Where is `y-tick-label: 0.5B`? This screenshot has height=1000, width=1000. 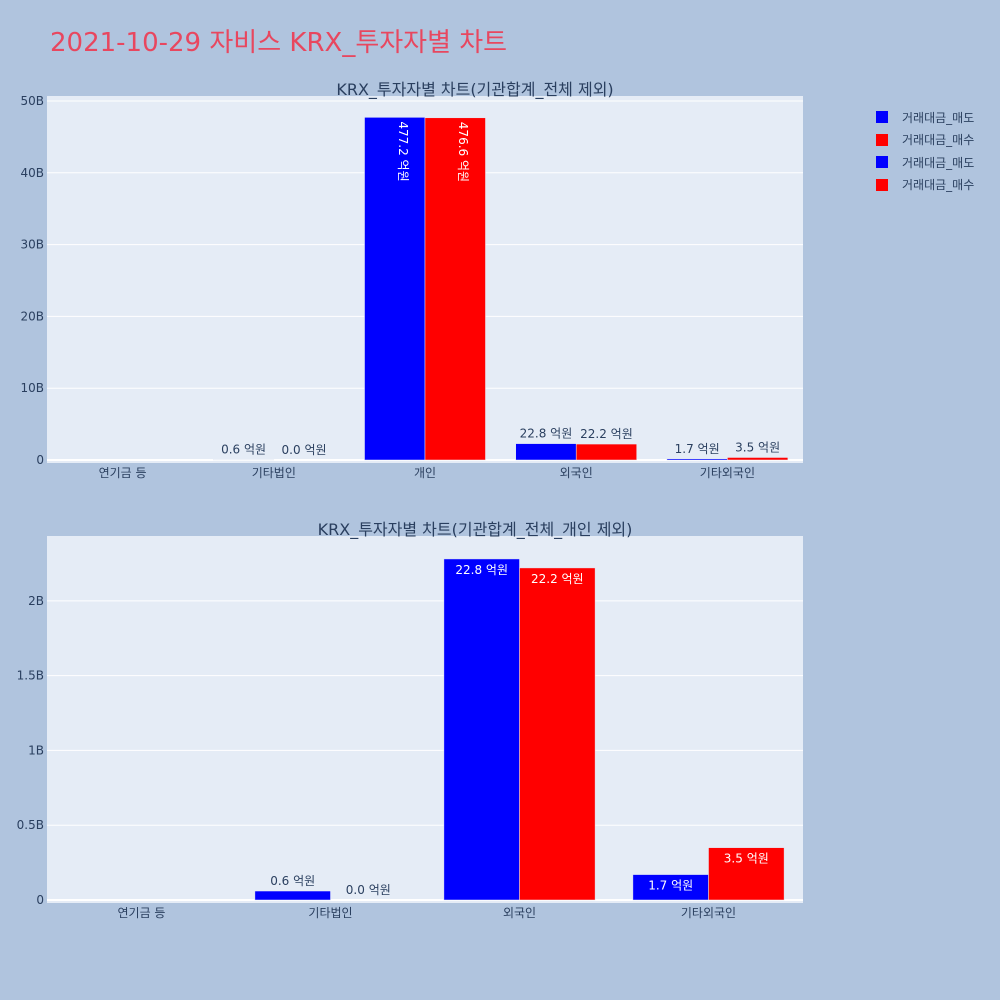 y-tick-label: 0.5B is located at coordinates (30, 825).